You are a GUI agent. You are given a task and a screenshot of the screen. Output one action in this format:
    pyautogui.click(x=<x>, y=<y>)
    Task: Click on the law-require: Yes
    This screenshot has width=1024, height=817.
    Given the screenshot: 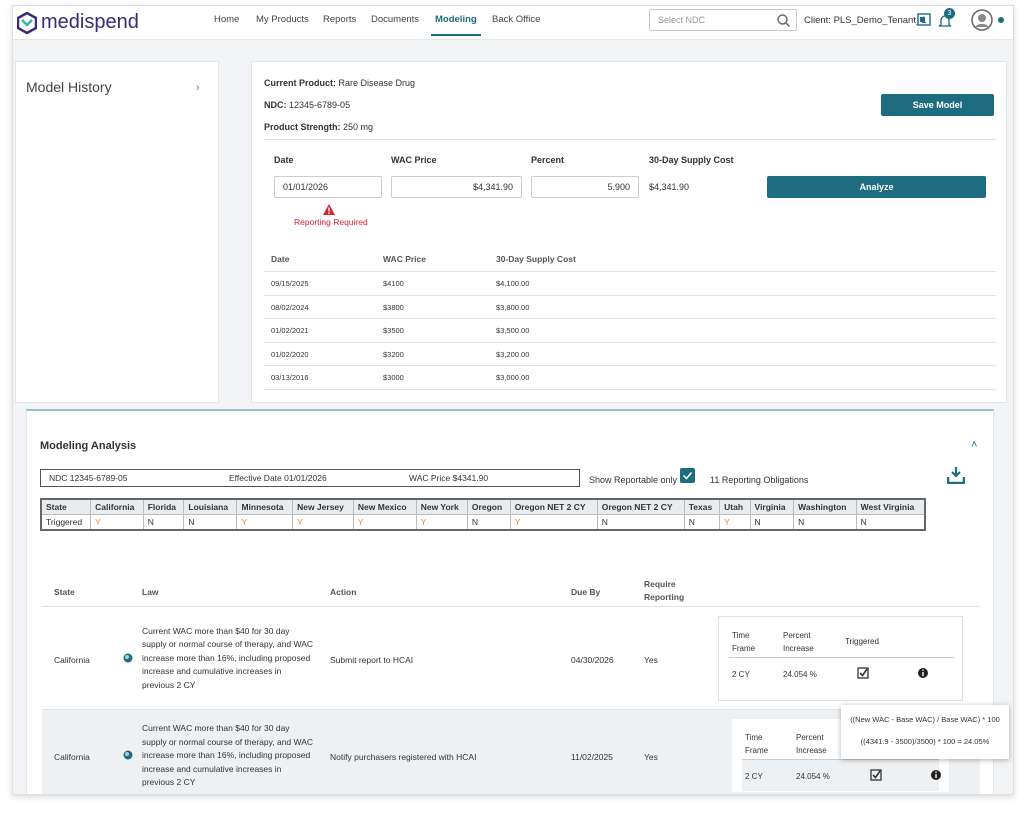 What is the action you would take?
    pyautogui.click(x=651, y=757)
    